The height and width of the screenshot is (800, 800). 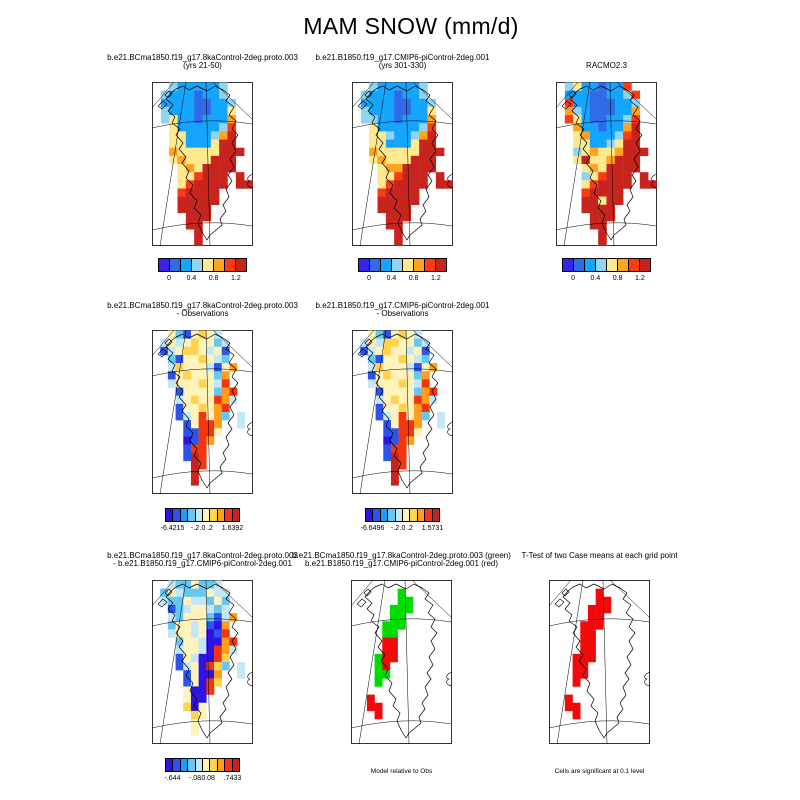 What do you see at coordinates (191, 278) in the screenshot?
I see `colorbar-tick-label: 0.4` at bounding box center [191, 278].